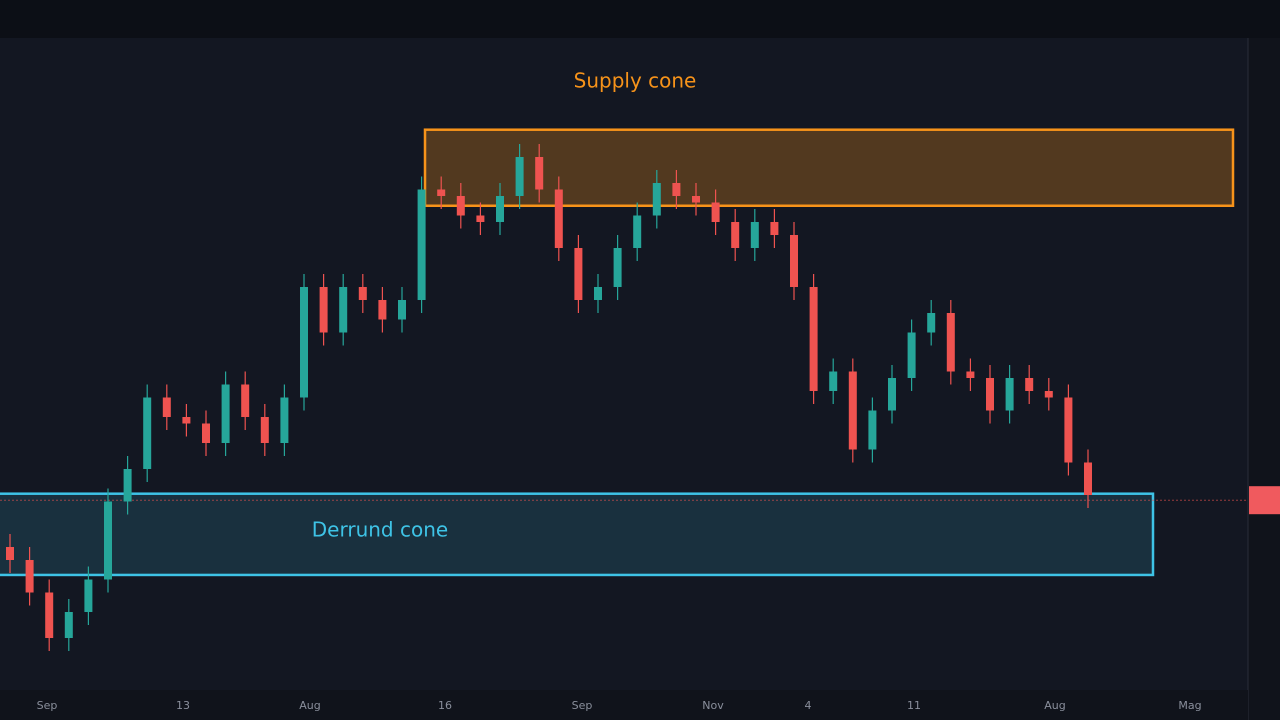 This screenshot has height=720, width=1280. I want to click on x-tick-label: 4, so click(808, 705).